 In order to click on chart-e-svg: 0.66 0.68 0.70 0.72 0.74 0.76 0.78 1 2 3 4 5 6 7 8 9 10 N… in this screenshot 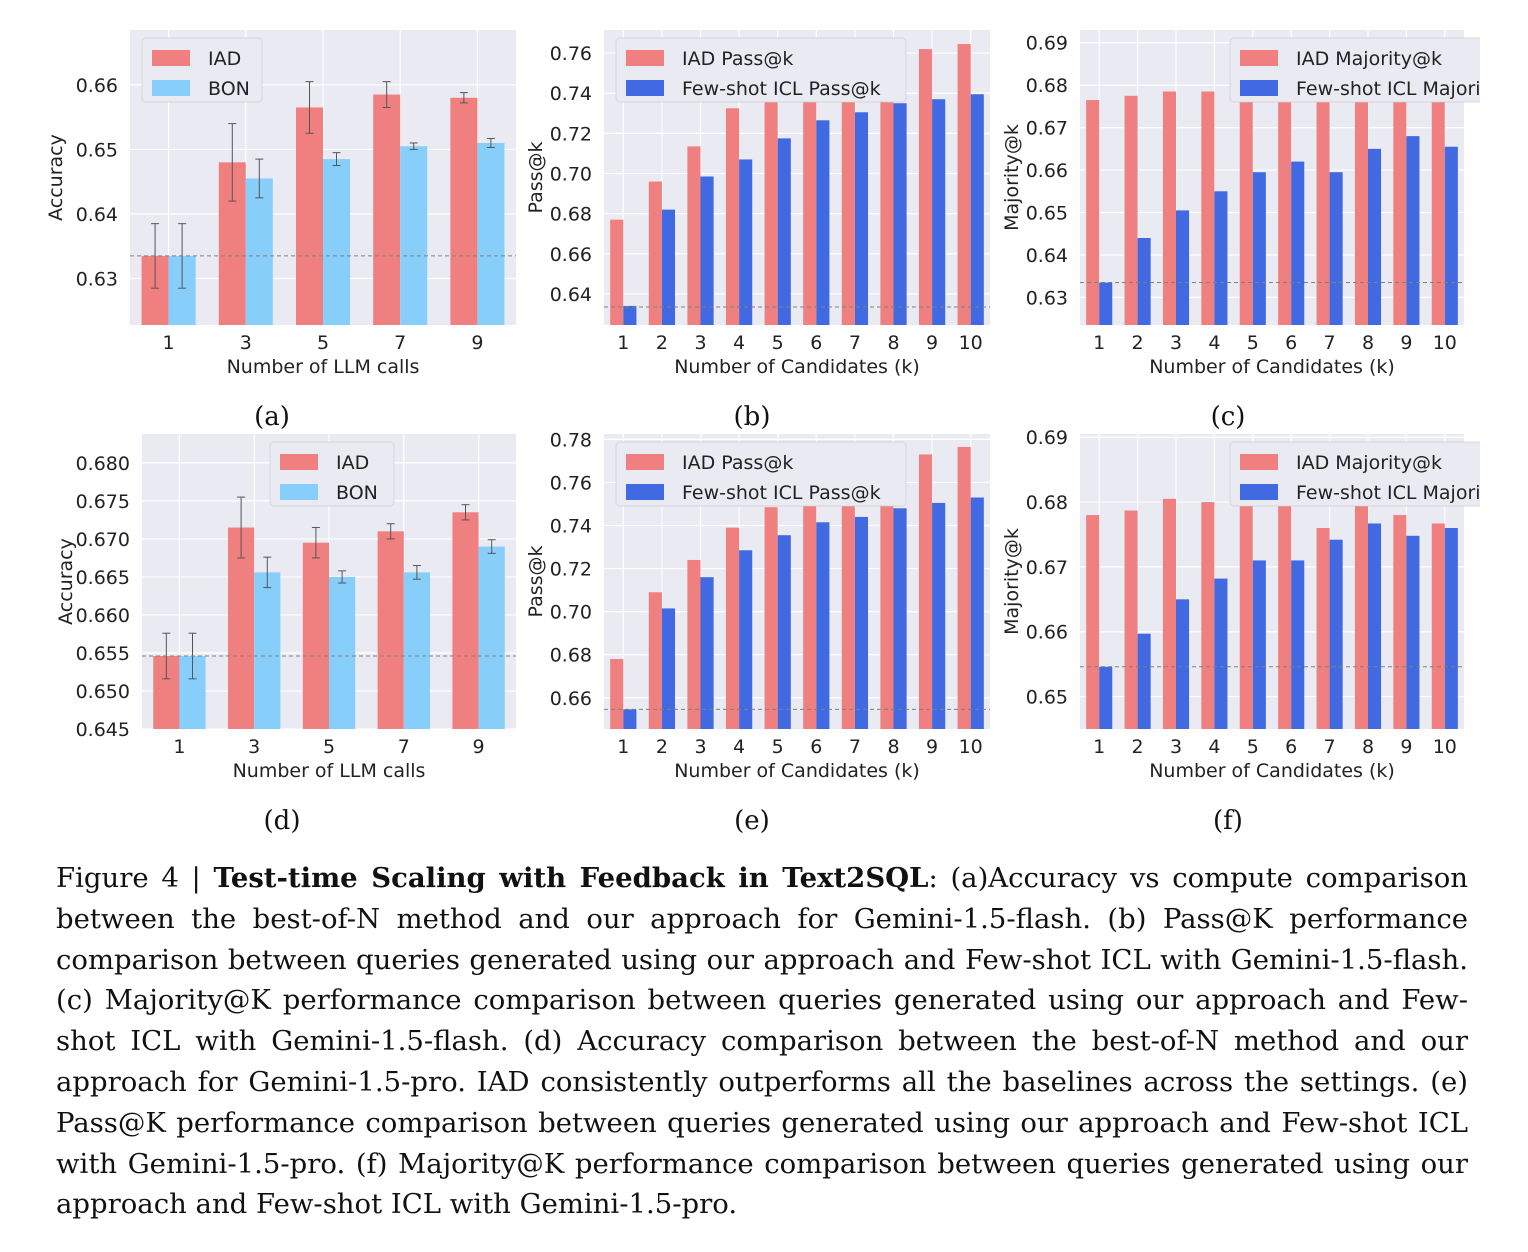, I will do `click(757, 605)`.